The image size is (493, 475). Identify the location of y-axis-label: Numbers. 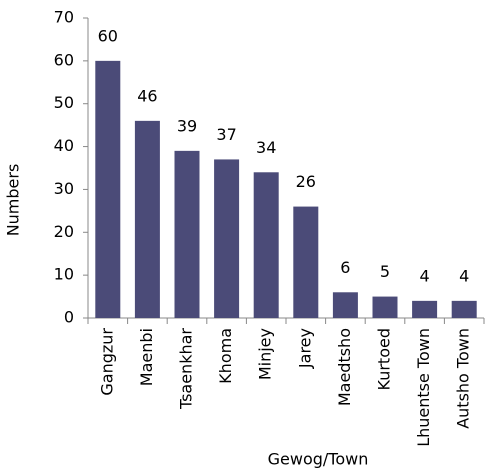
(13, 200).